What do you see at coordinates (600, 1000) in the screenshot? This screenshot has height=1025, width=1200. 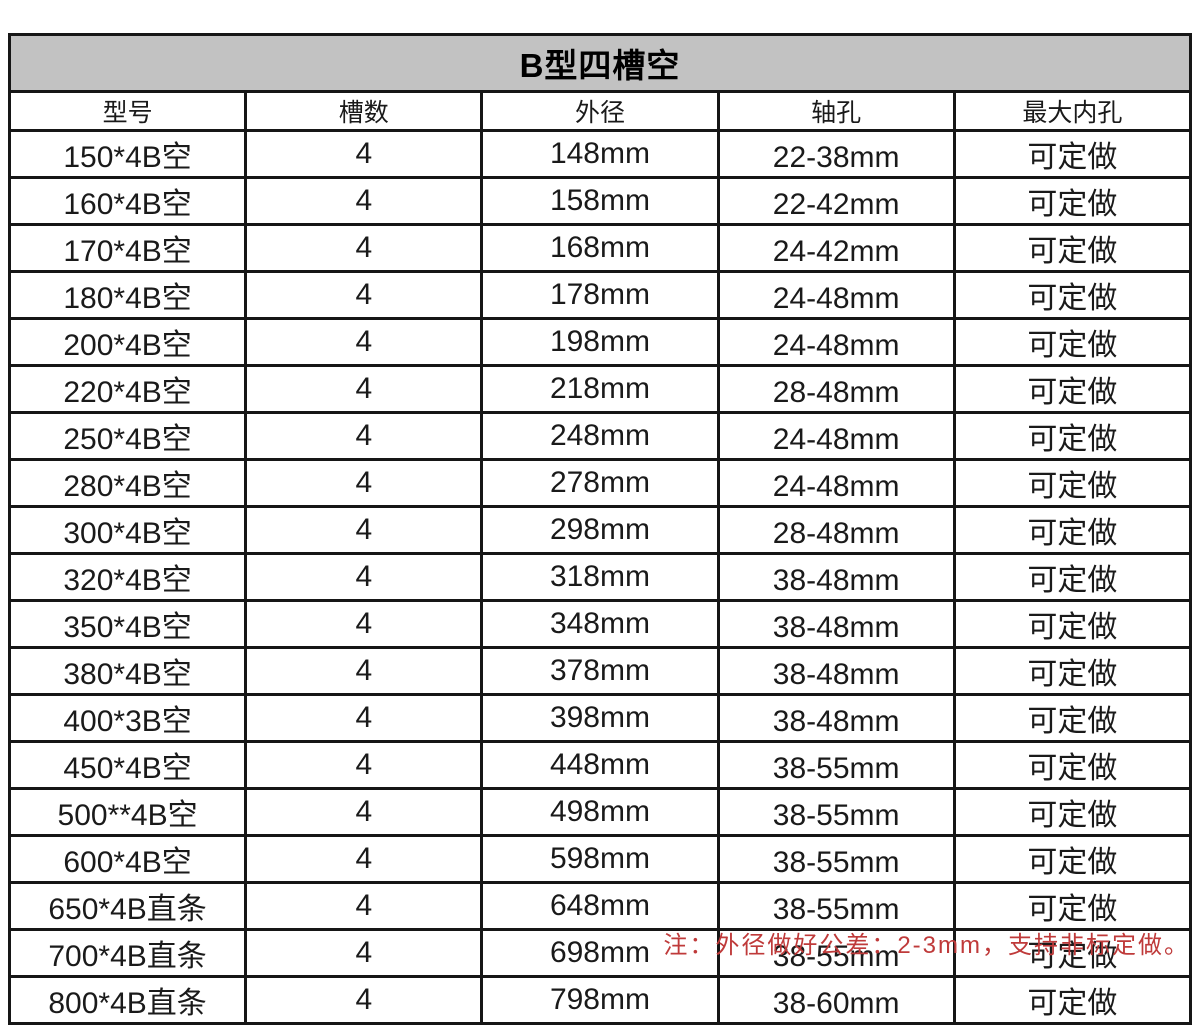 I see `table-cell: 798mm` at bounding box center [600, 1000].